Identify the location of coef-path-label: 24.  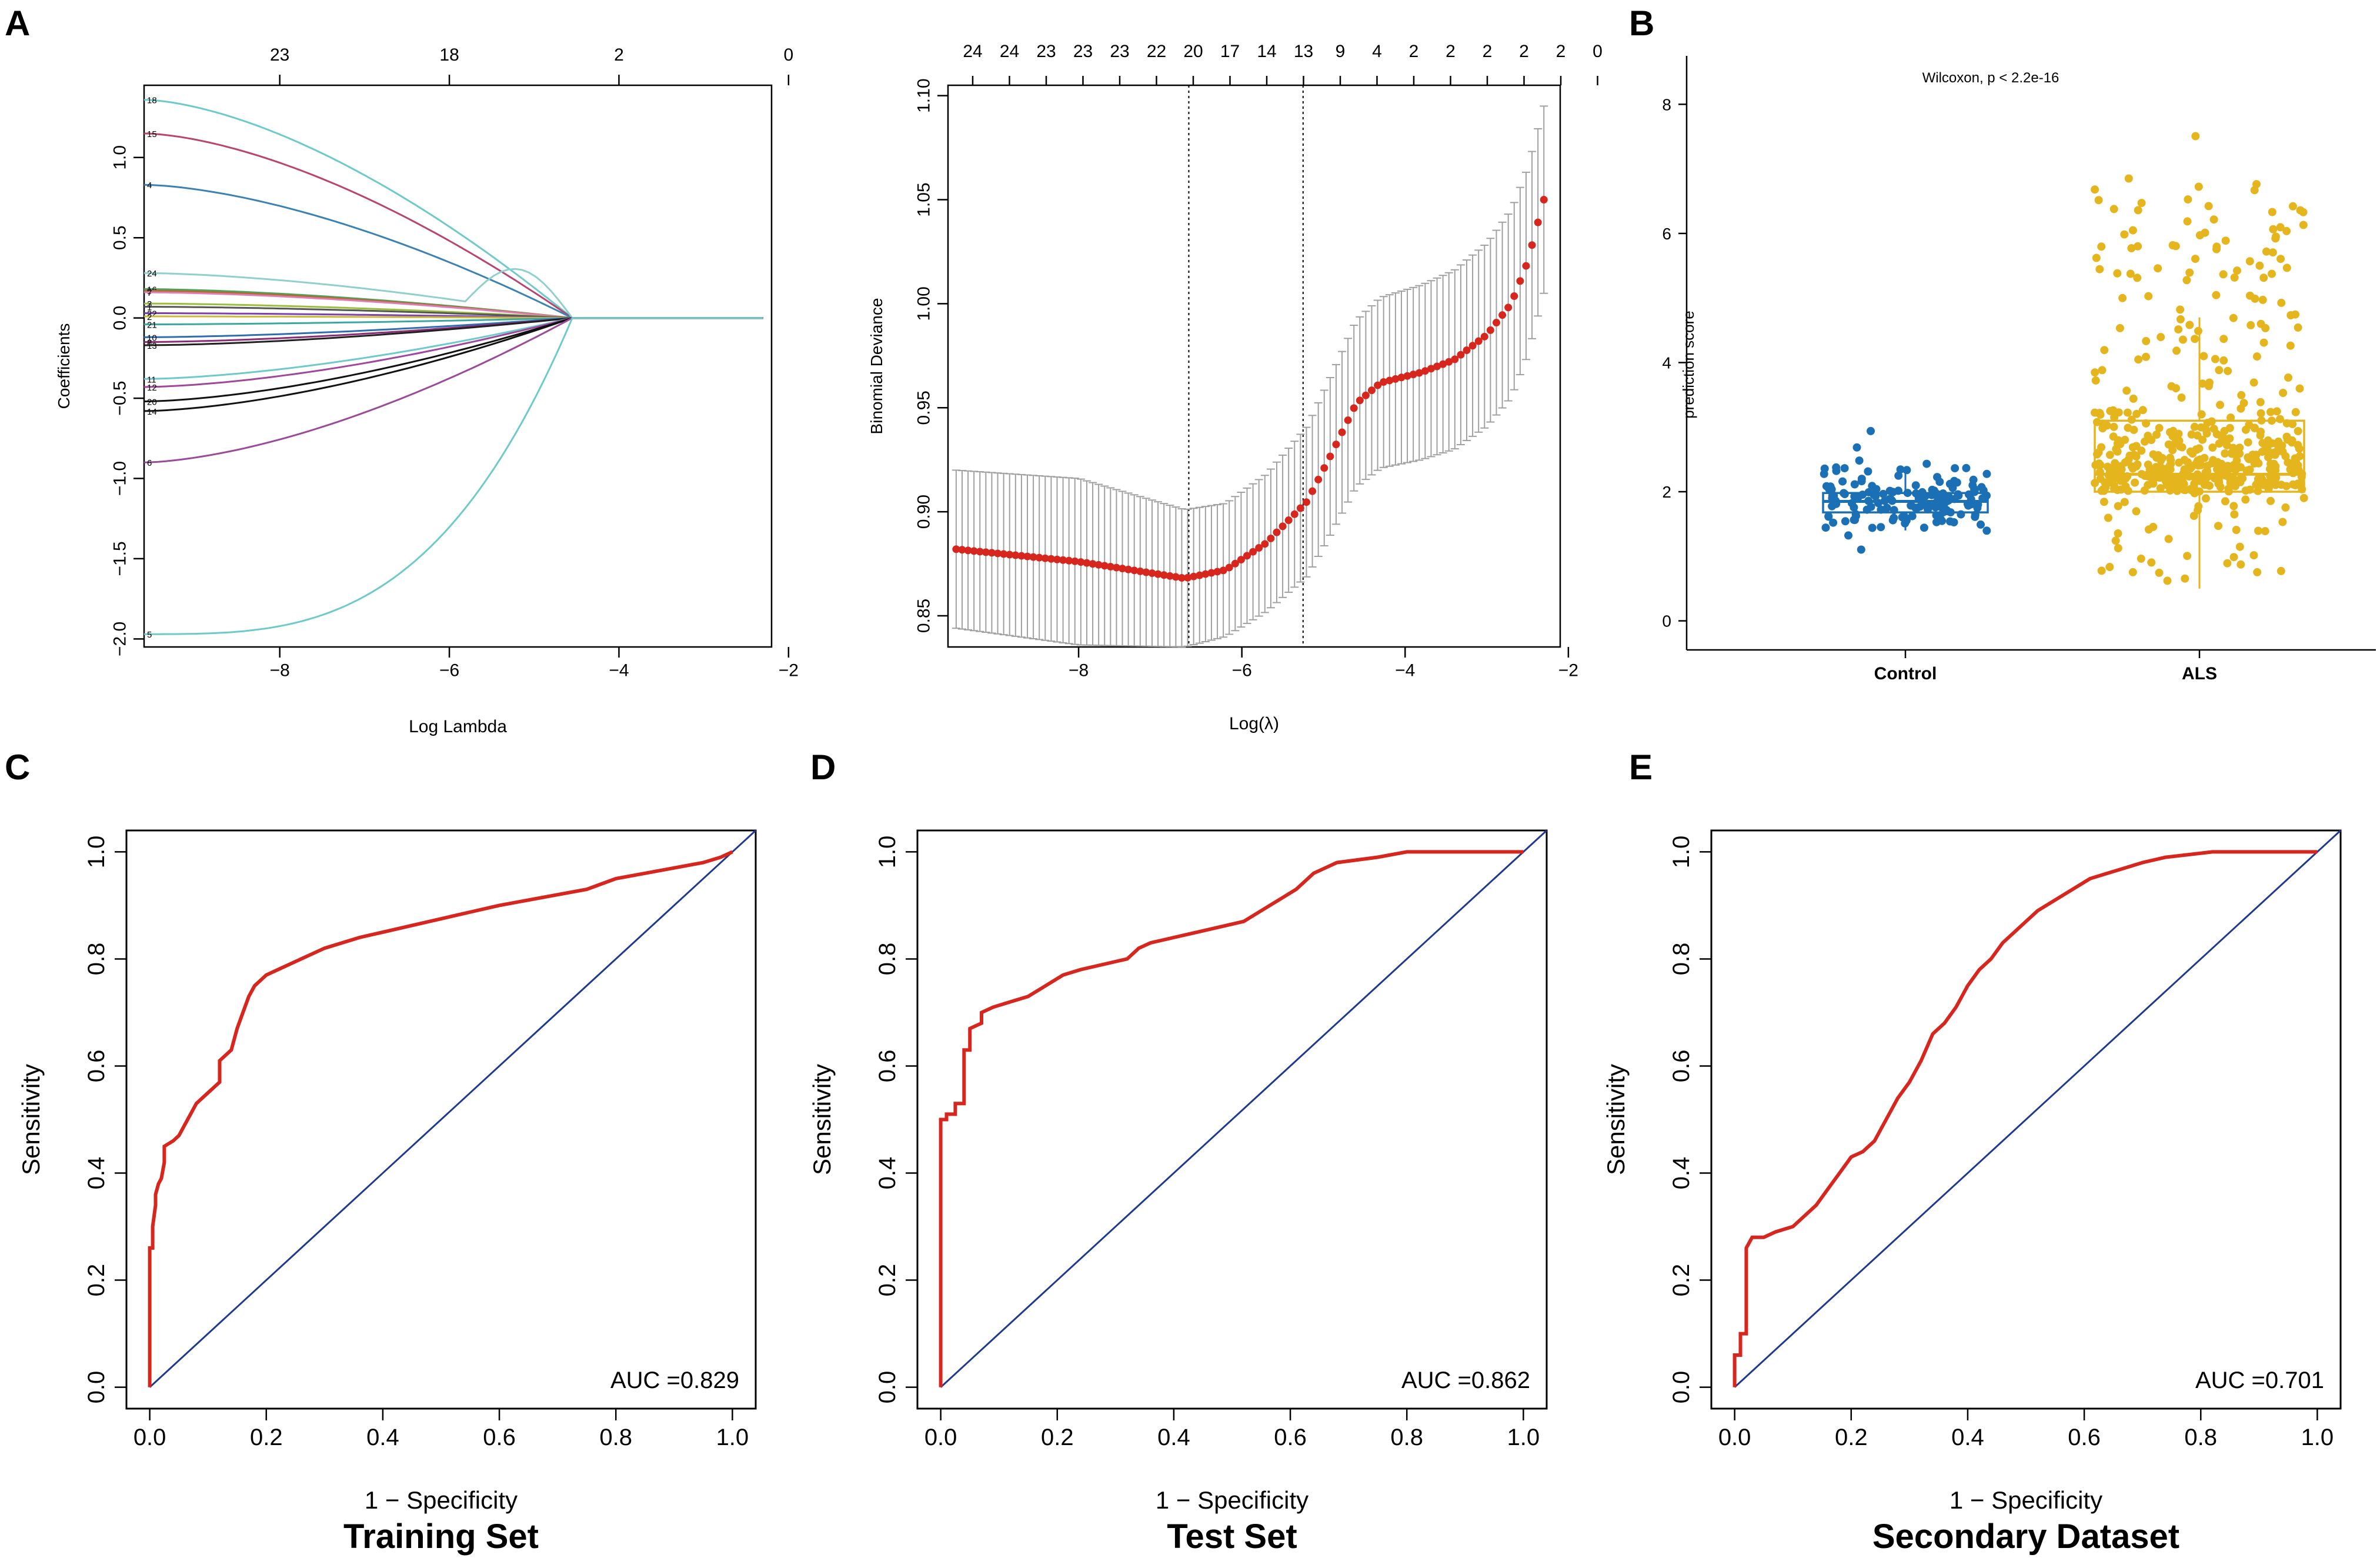
(152, 274).